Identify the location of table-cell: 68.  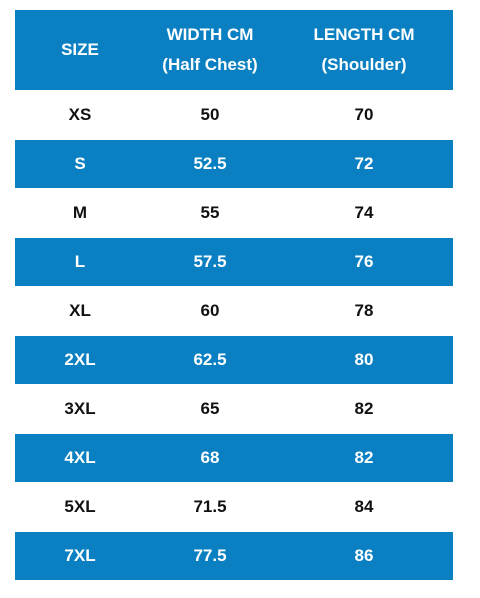
(210, 458).